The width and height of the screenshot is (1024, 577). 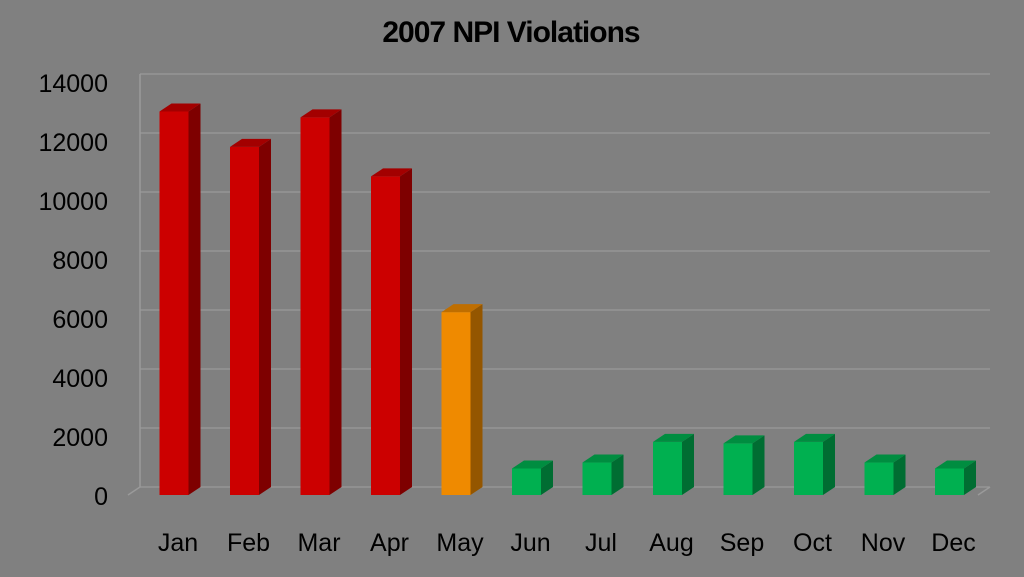 I want to click on y-tick-label: 0, so click(x=101, y=497).